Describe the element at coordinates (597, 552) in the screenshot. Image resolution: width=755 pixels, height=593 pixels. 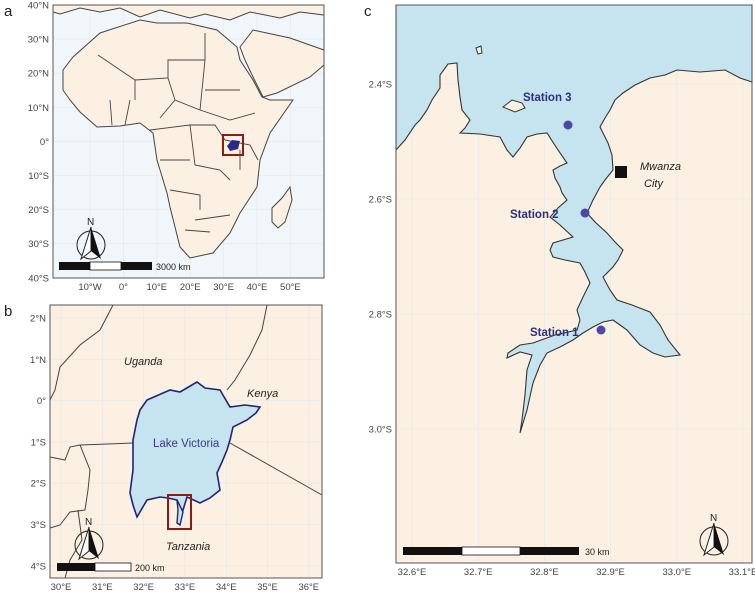
I see `scale-label: 30 km` at that location.